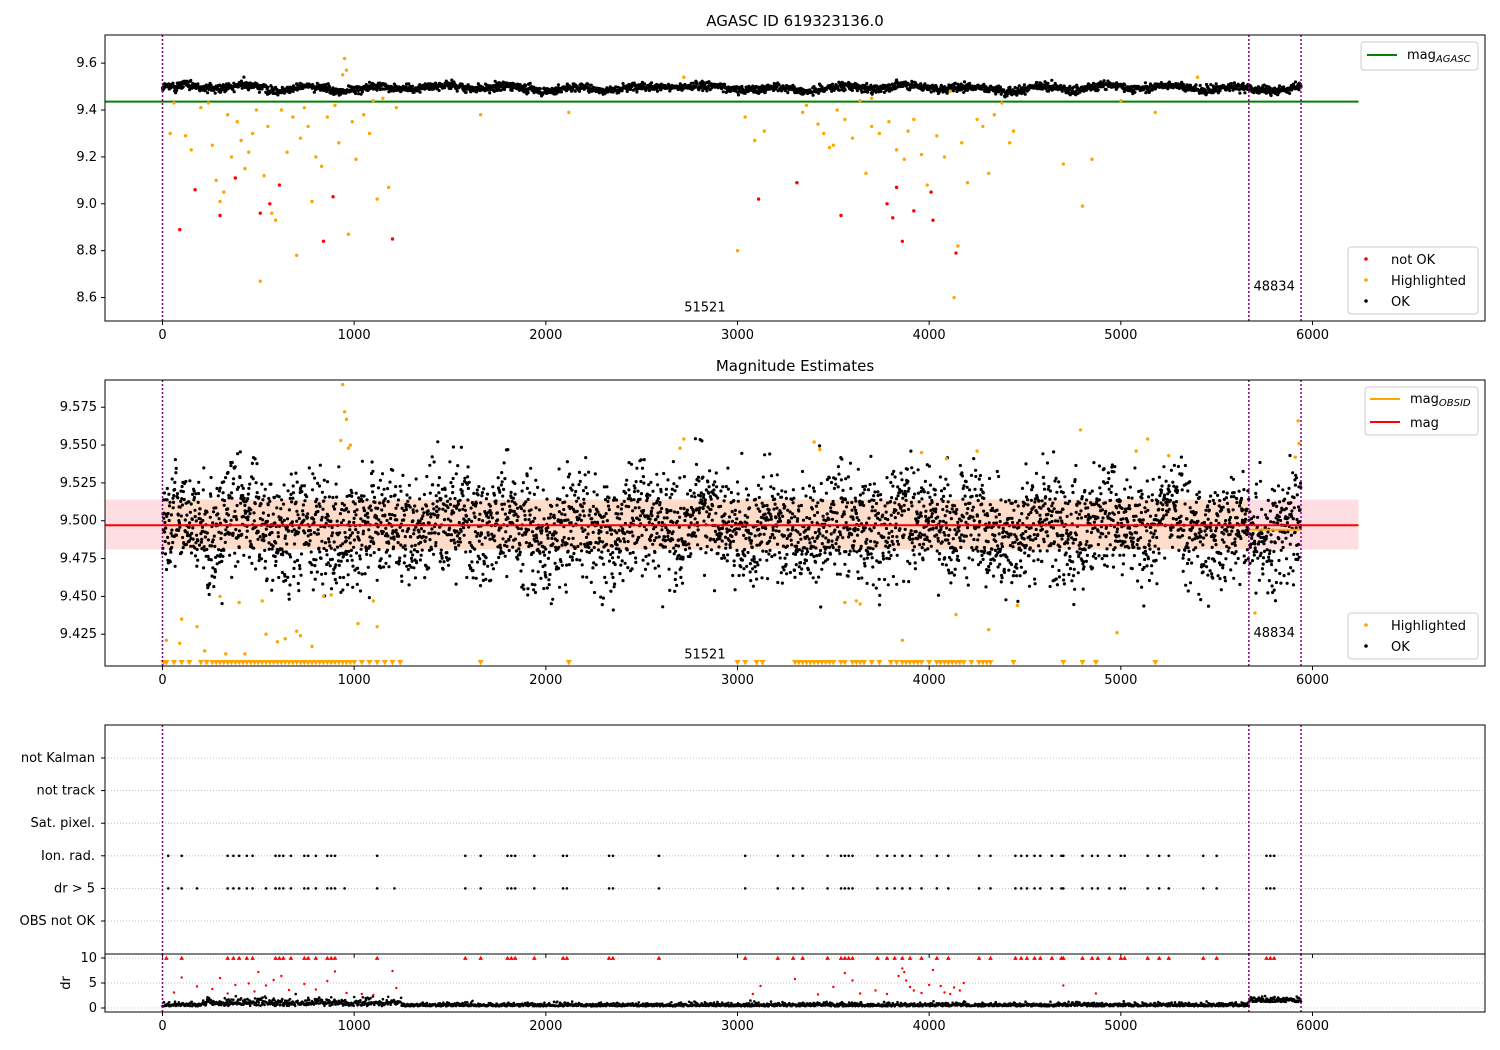 This screenshot has height=1050, width=1500. I want to click on highlighted-legend-marker, so click(1366, 280).